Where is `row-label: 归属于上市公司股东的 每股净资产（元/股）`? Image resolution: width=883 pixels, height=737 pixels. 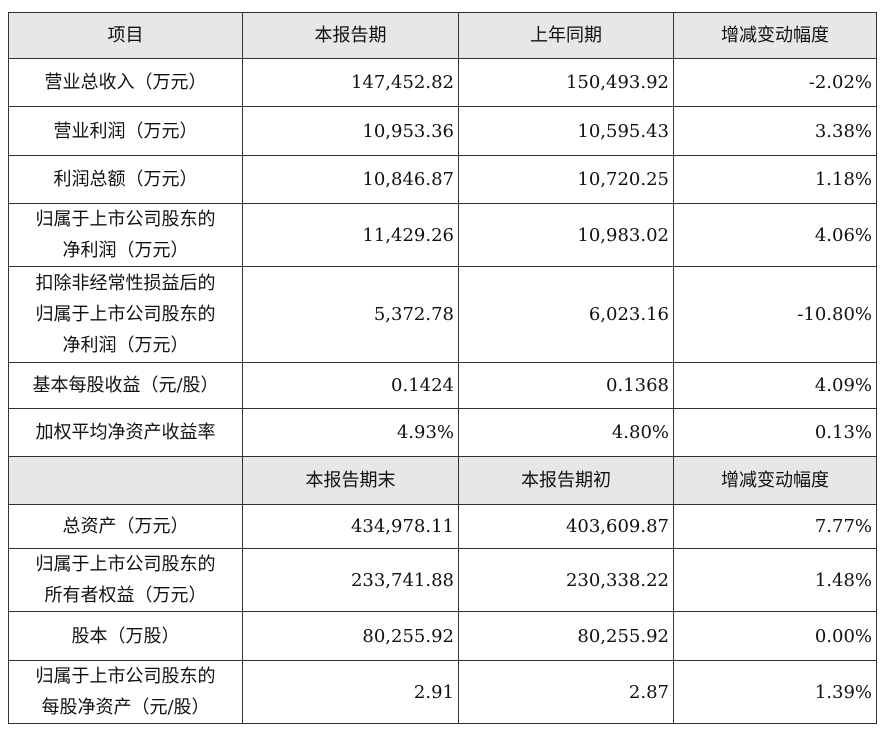 row-label: 归属于上市公司股东的 每股净资产（元/股） is located at coordinates (125, 692).